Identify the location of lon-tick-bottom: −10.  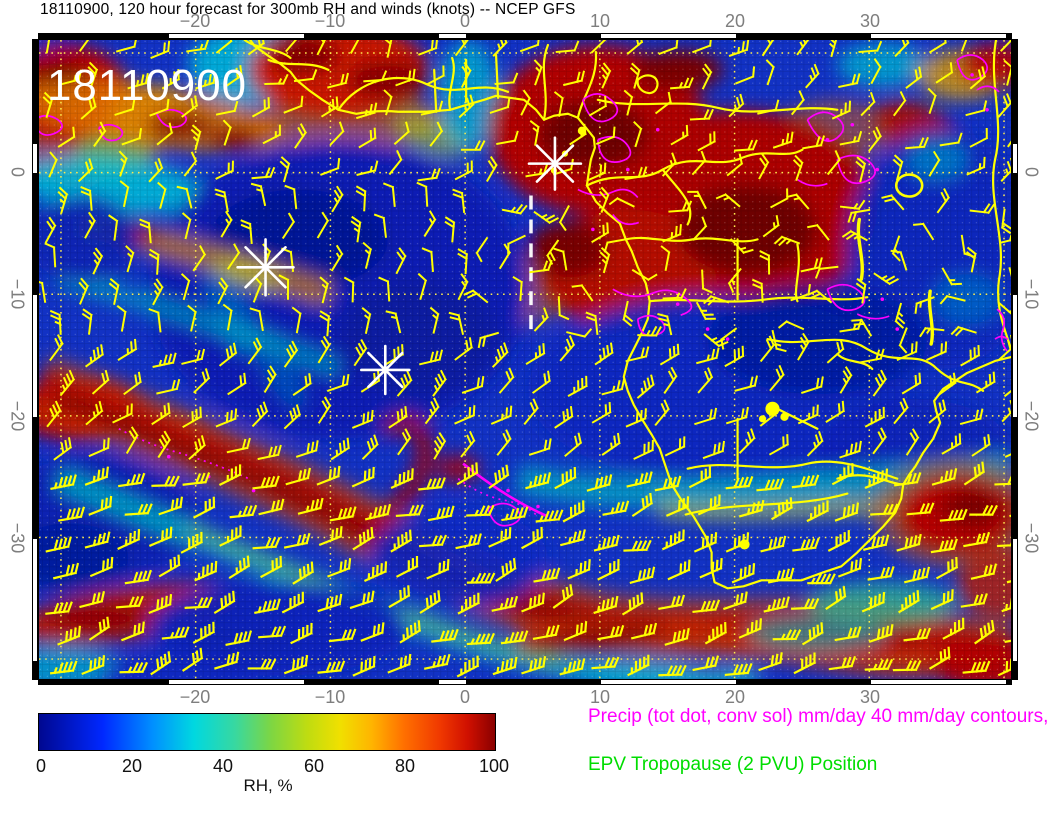
(330, 697).